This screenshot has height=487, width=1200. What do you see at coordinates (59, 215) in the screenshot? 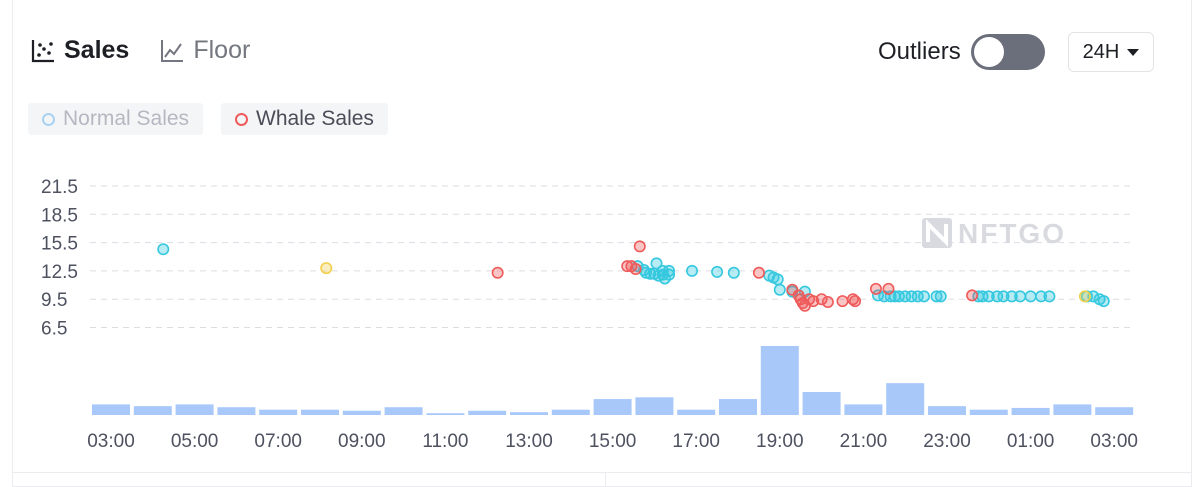
I see `y-tick-label: 18.5` at bounding box center [59, 215].